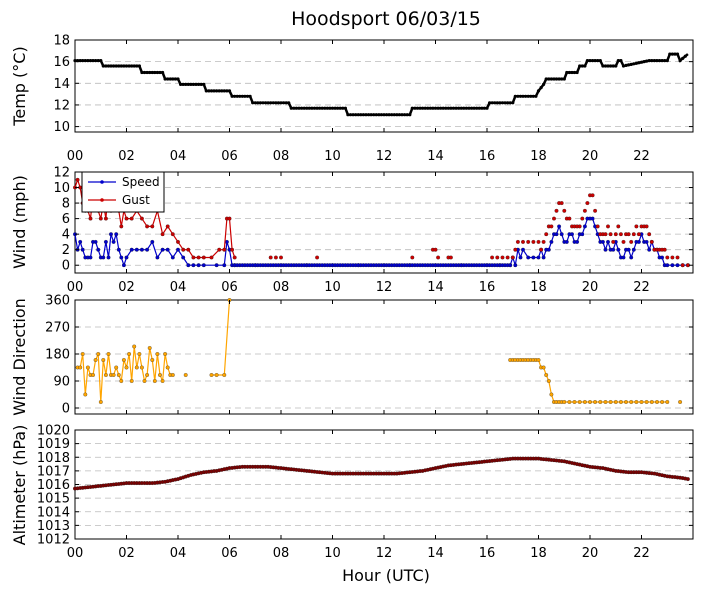 The width and height of the screenshot is (705, 594). Describe the element at coordinates (57, 355) in the screenshot. I see `dir-ytick-label: 180` at that location.